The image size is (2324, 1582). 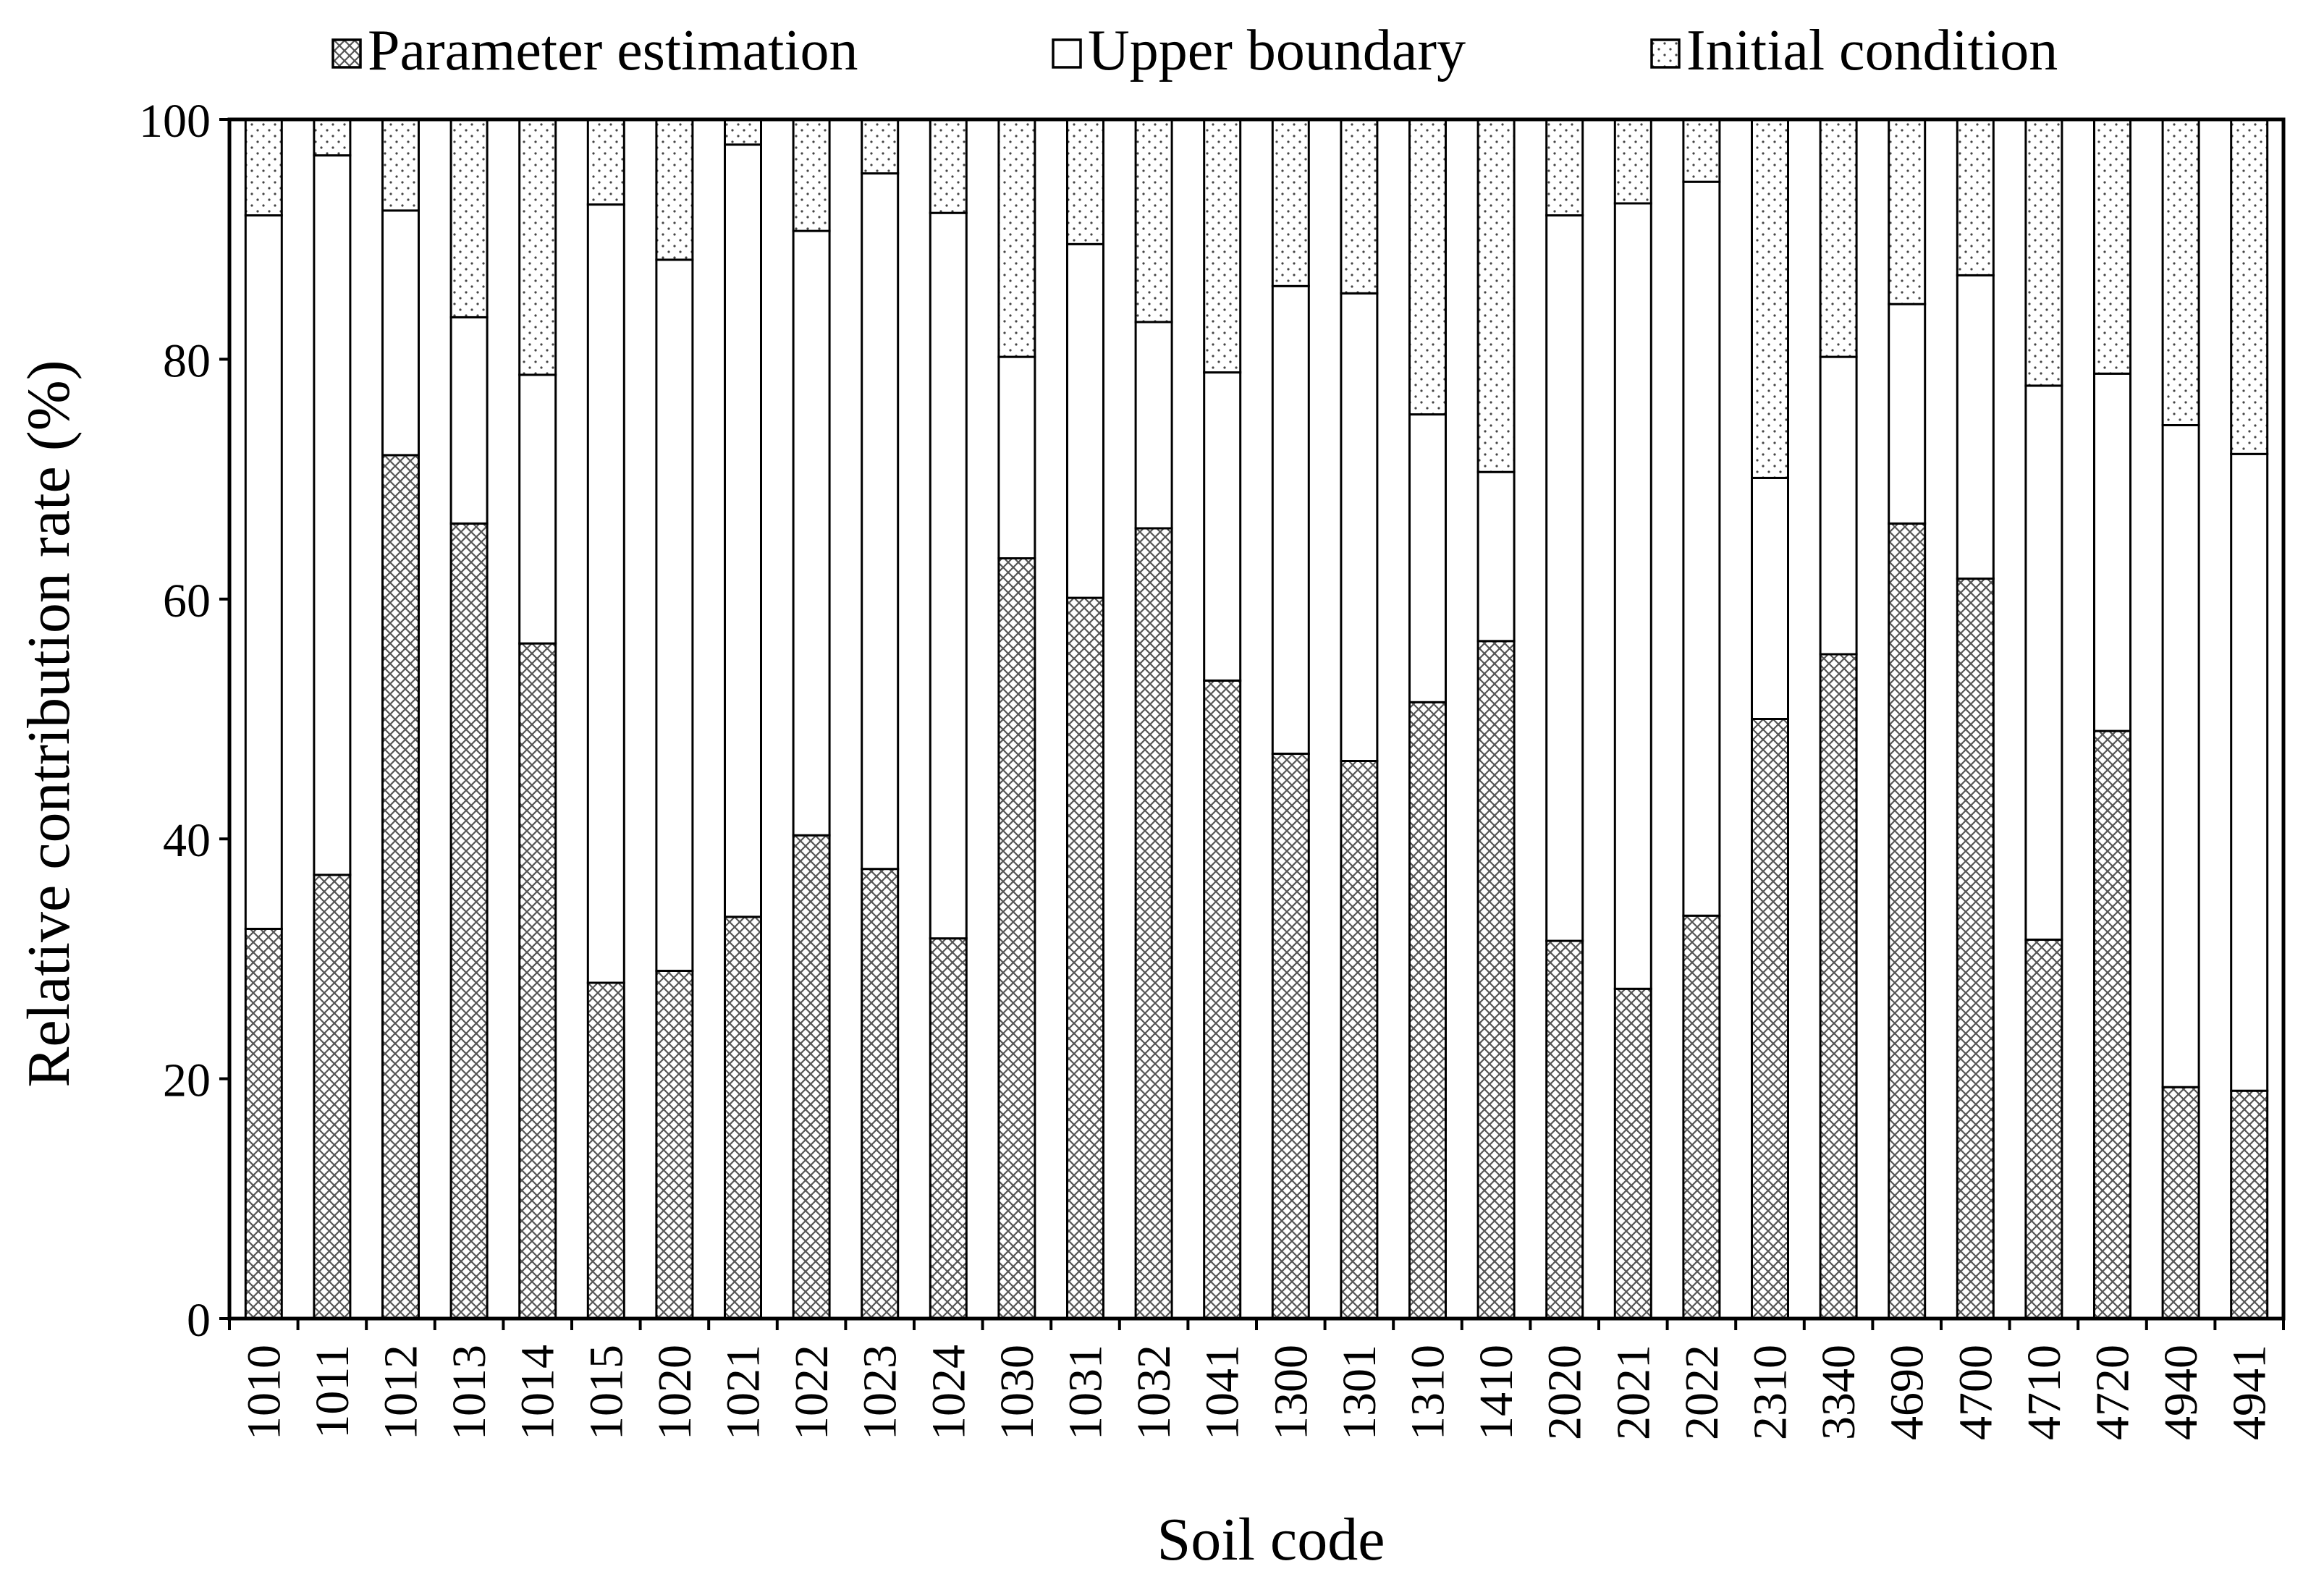 I want to click on x-tick-label: 1030, so click(x=1017, y=1392).